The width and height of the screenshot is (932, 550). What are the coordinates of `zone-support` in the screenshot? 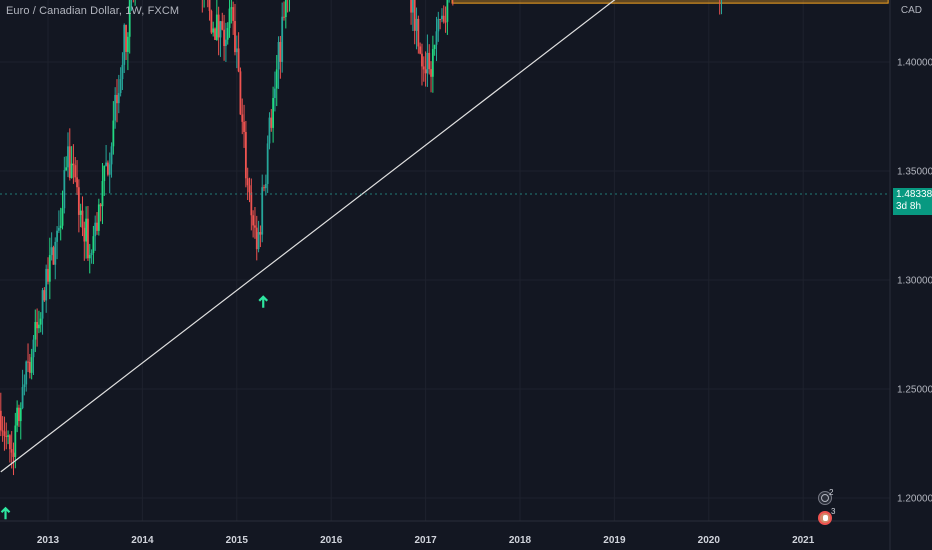 It's located at (670, 2).